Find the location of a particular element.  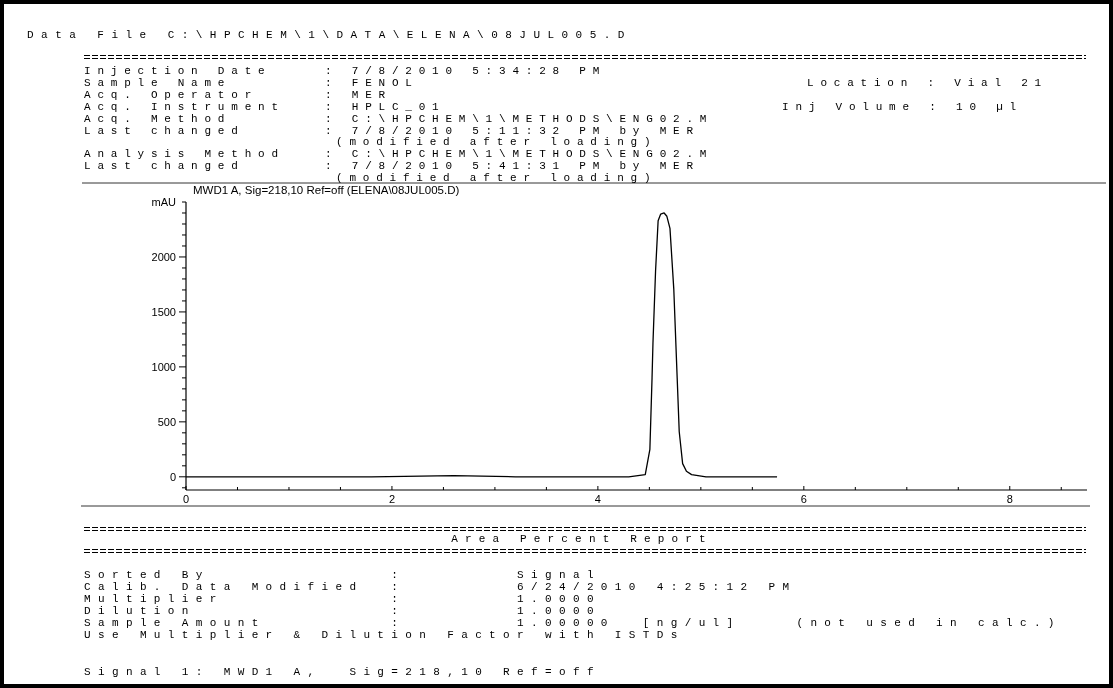

text: Sample Name : FENOL is located at coordinates (251, 82).